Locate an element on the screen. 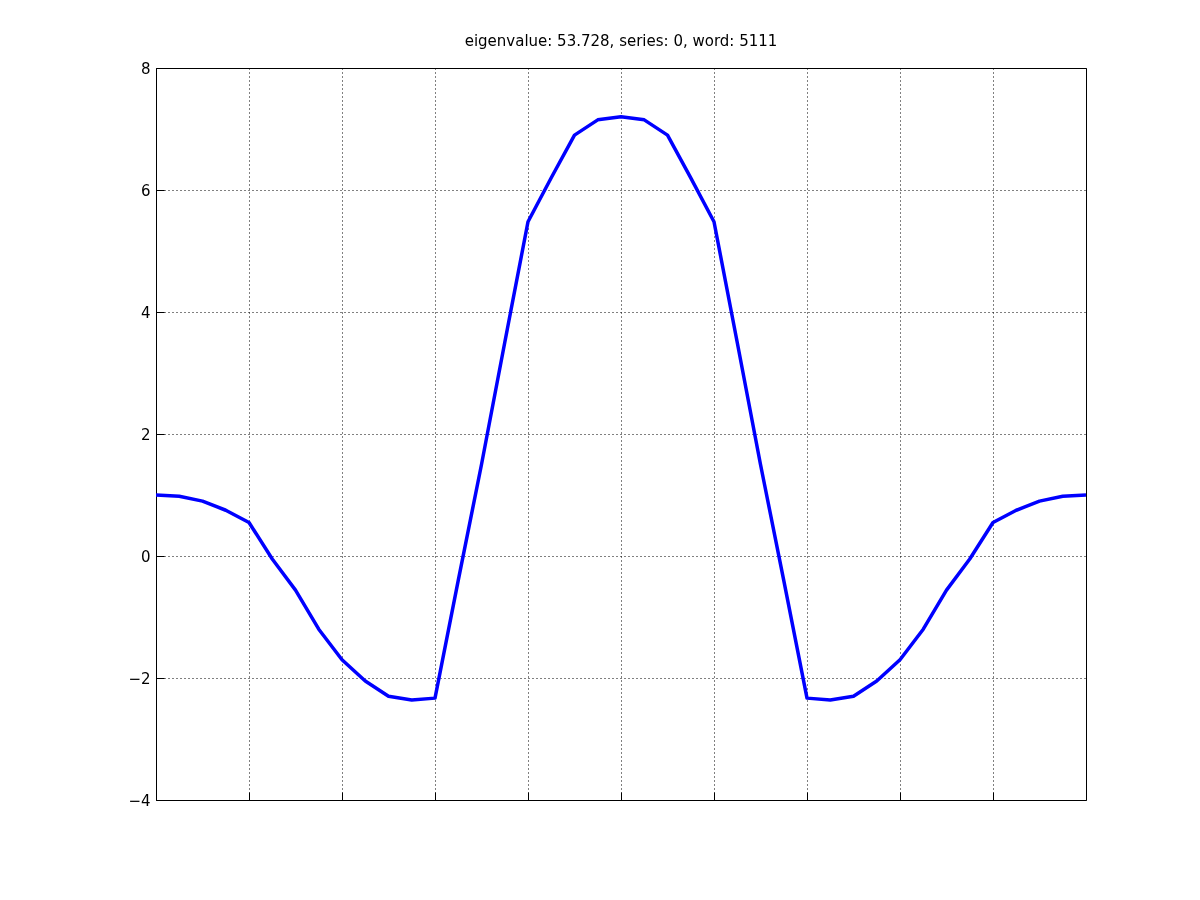 The width and height of the screenshot is (1200, 900). y-tick-label: 0 is located at coordinates (145, 556).